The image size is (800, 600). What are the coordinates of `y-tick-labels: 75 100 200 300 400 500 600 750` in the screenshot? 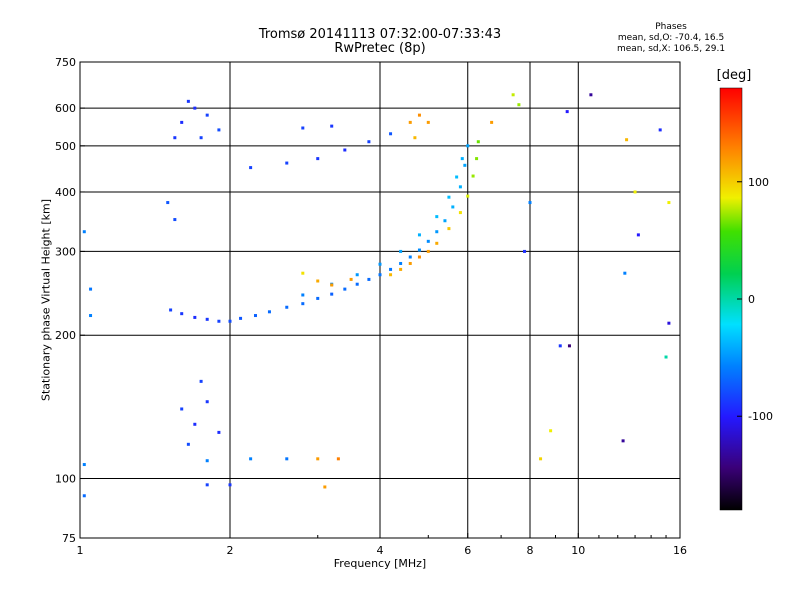 It's located at (65, 300).